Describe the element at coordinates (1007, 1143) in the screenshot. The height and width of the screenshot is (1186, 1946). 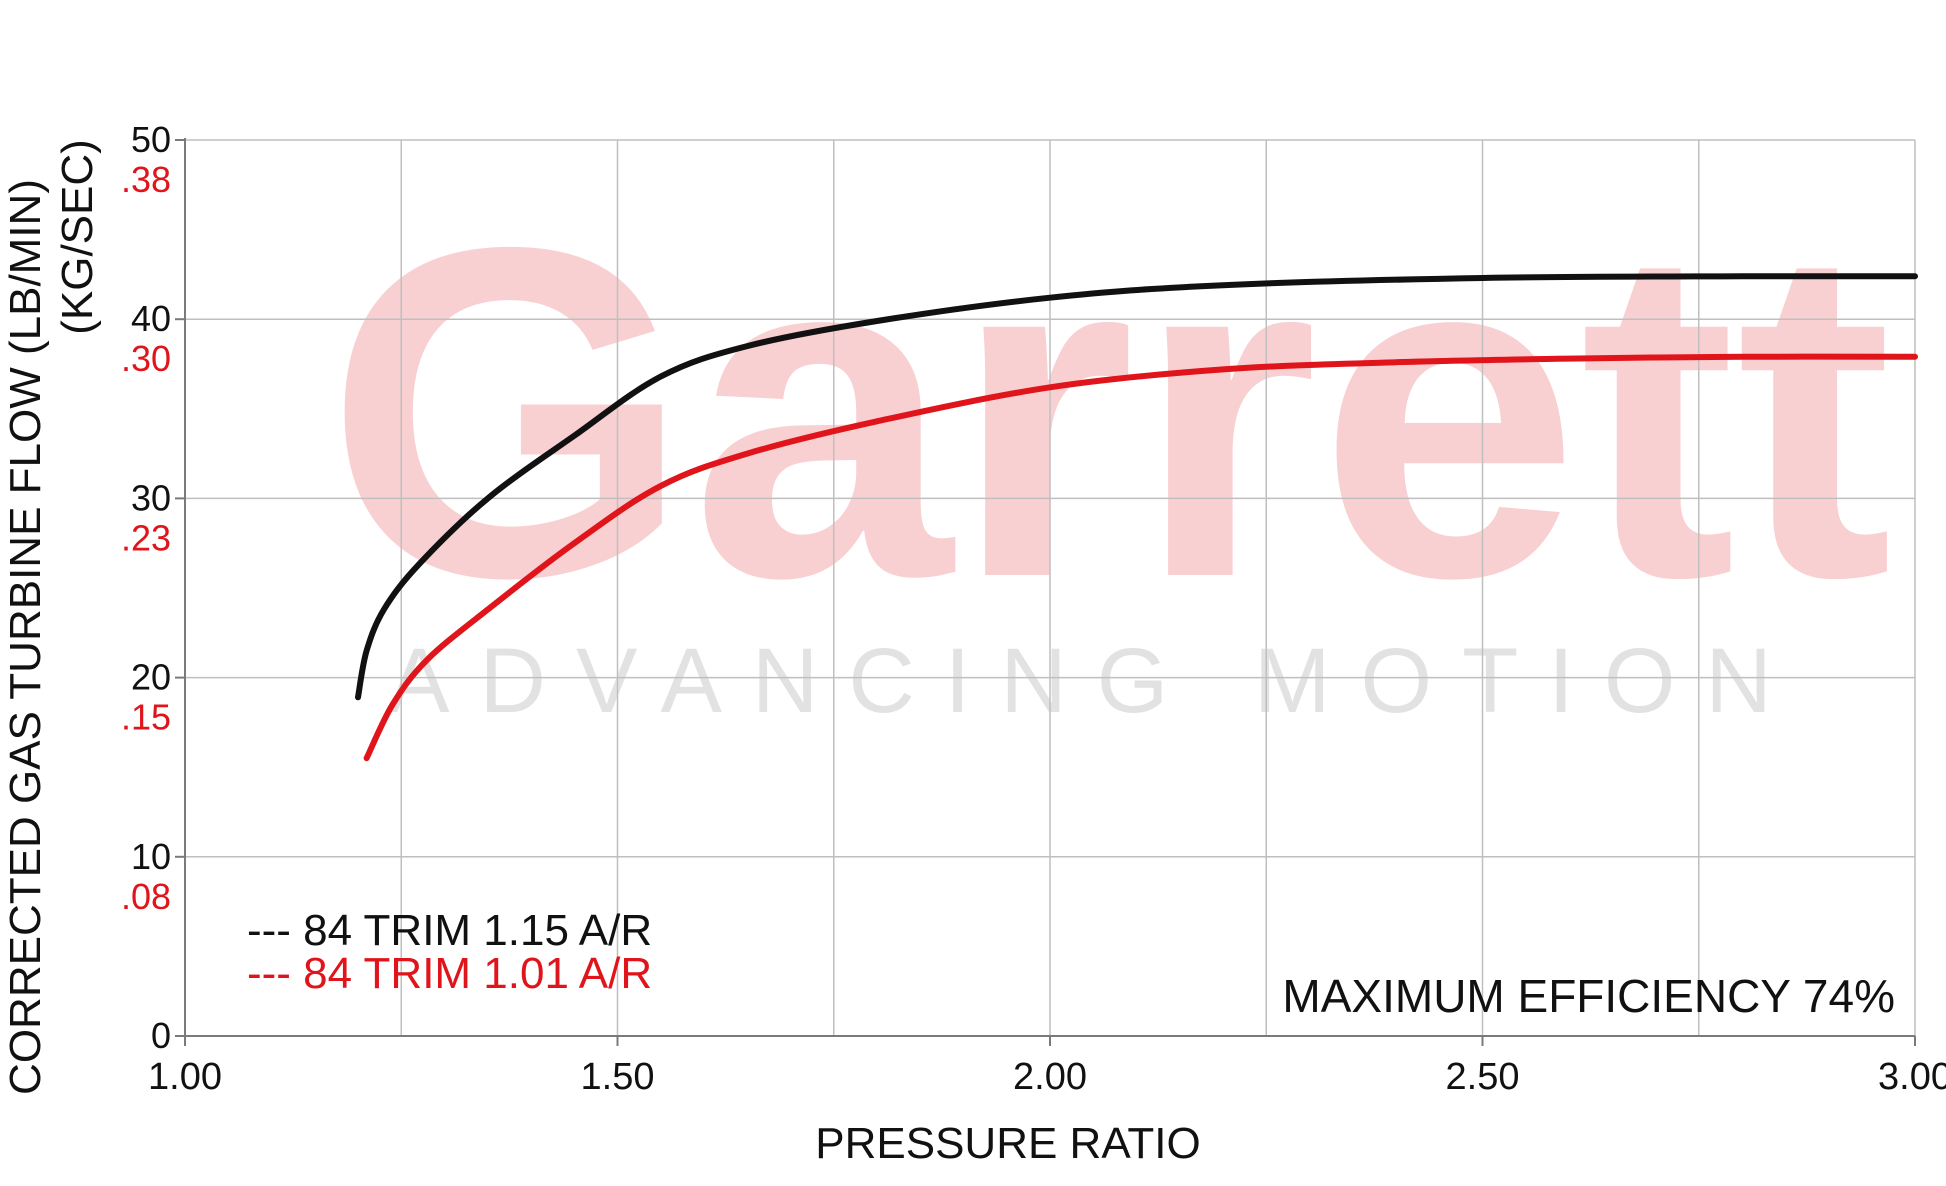
I see `x-axis-title: PRESSURE RATIO` at that location.